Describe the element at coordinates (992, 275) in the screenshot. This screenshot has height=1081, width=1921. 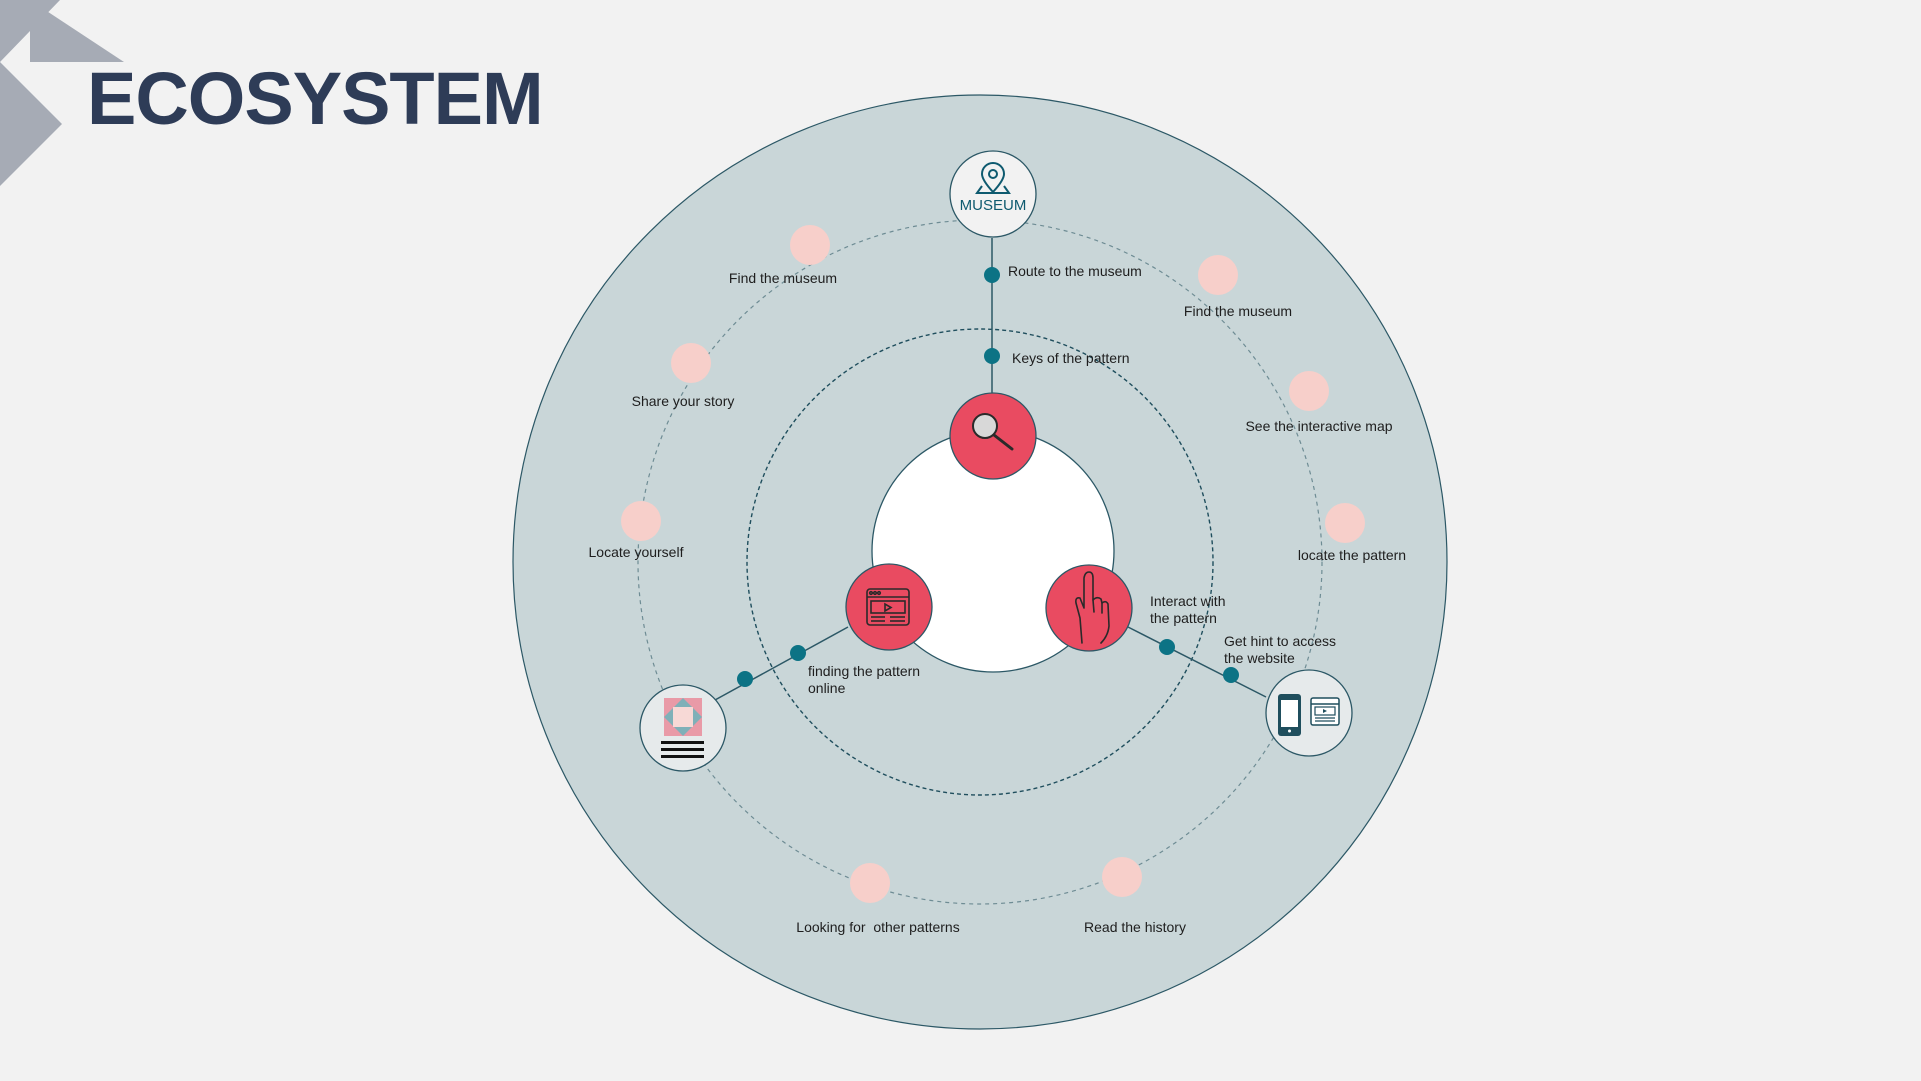
I see `dot-route-museum` at that location.